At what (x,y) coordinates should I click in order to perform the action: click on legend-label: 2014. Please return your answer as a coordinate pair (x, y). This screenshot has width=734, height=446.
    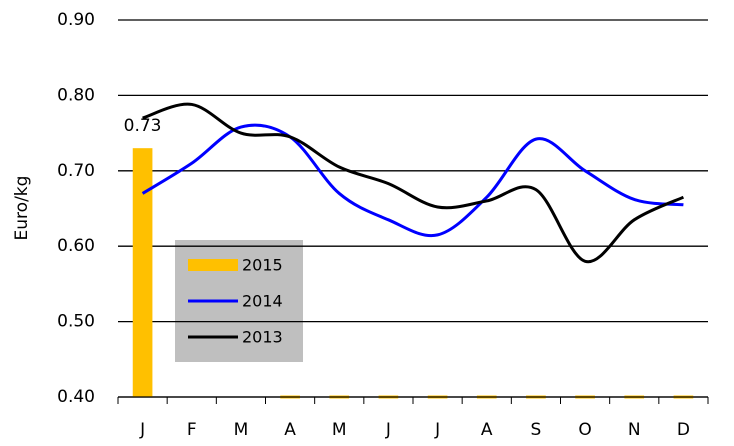
    Looking at the image, I should click on (262, 301).